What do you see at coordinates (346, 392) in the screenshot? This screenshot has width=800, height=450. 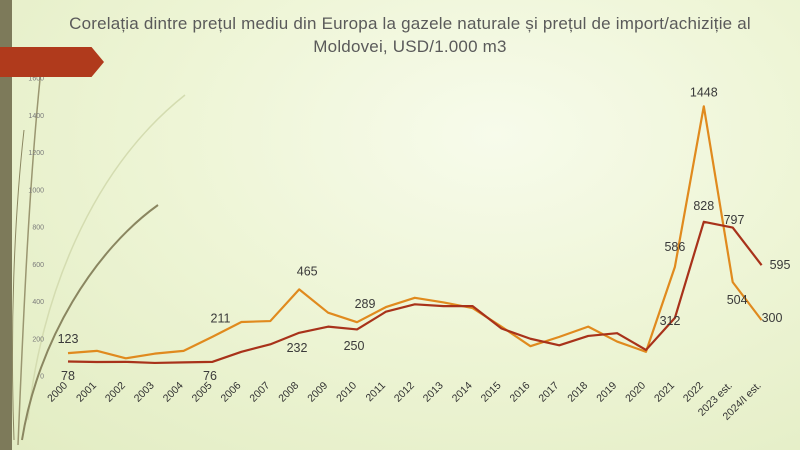 I see `x-tick-label: 2010` at bounding box center [346, 392].